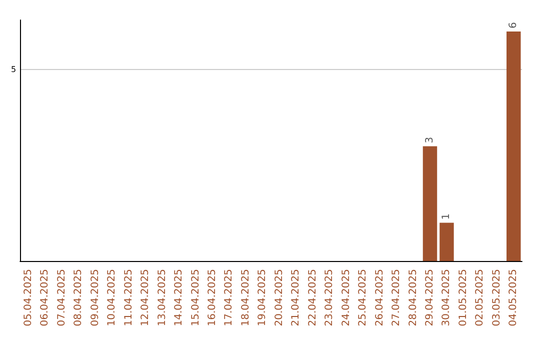  What do you see at coordinates (128, 297) in the screenshot?
I see `x-tick-label: 11.04.2025` at bounding box center [128, 297].